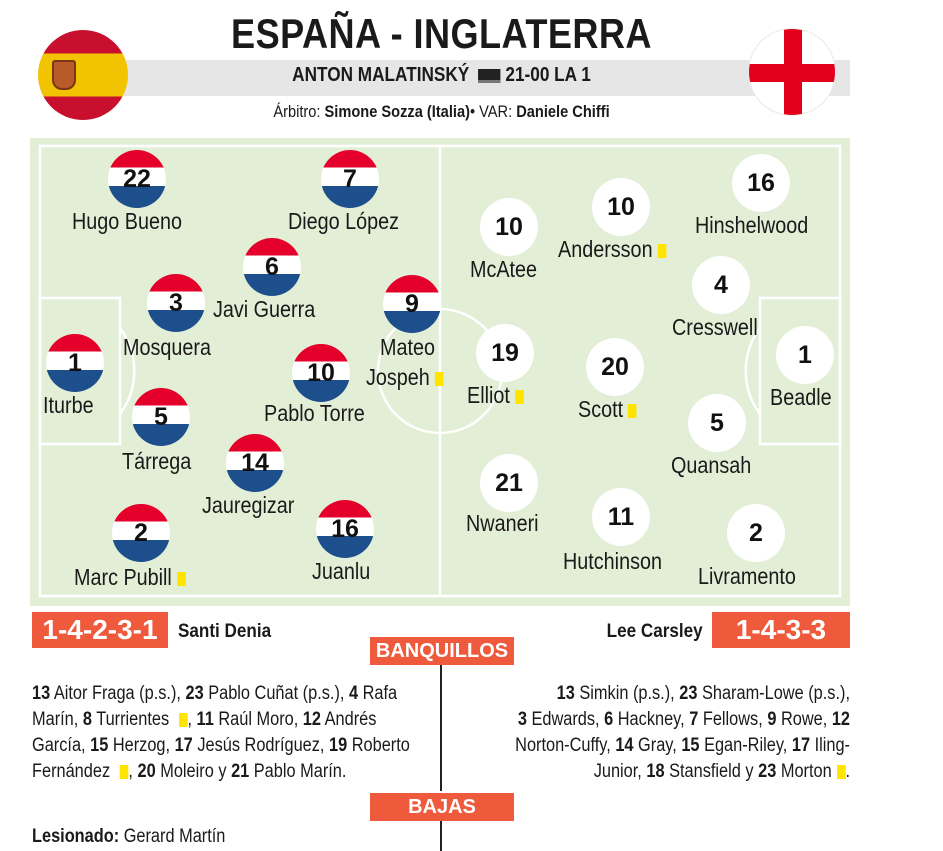 The image size is (943, 851). Describe the element at coordinates (344, 221) in the screenshot. I see `player-name: Diego López` at that location.